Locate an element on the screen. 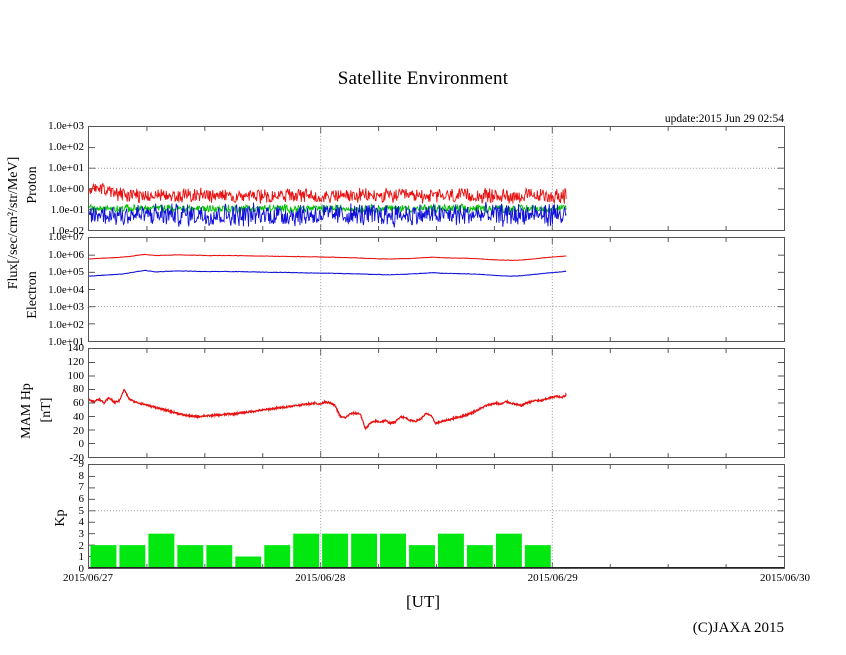 This screenshot has height=655, width=846. y-tick-label: -20 is located at coordinates (76, 458).